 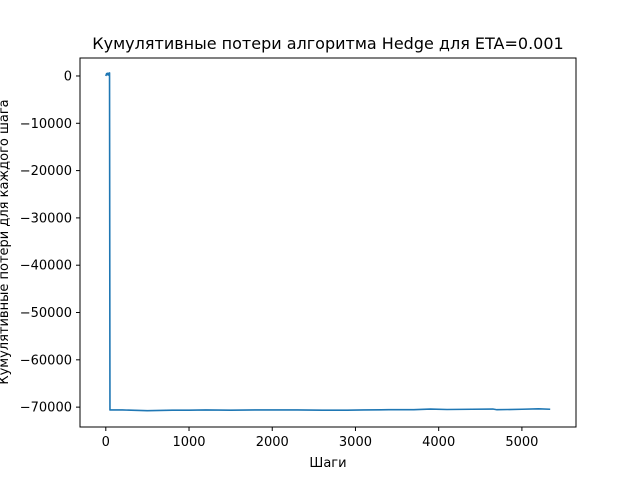 What do you see at coordinates (46, 408) in the screenshot?
I see `y-tick-label: −70000` at bounding box center [46, 408].